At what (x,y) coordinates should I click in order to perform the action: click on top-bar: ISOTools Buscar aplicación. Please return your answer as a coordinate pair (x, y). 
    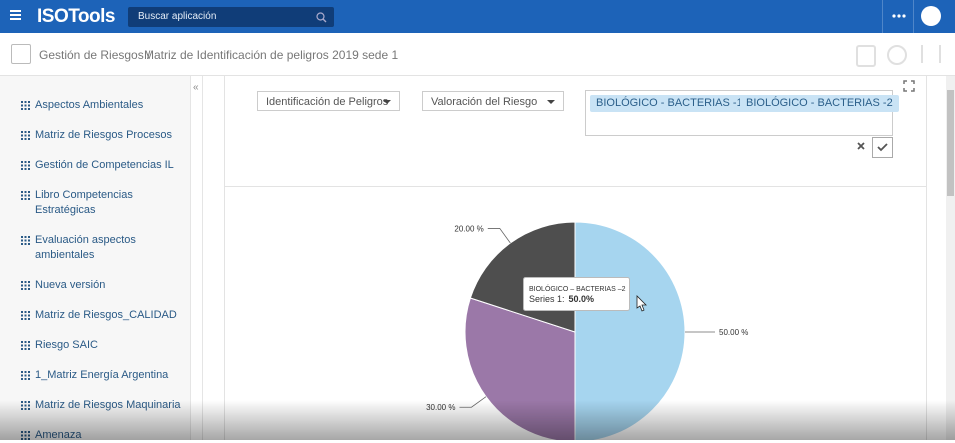
    Looking at the image, I should click on (477, 16).